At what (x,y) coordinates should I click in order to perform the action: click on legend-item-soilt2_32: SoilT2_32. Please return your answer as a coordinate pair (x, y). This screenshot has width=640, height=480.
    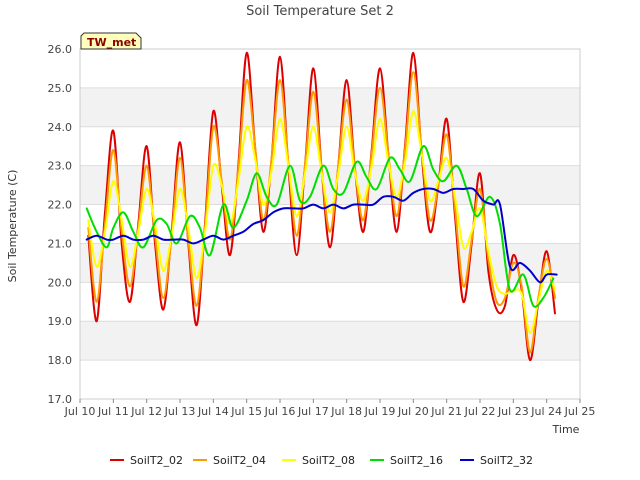
    Looking at the image, I should click on (496, 460).